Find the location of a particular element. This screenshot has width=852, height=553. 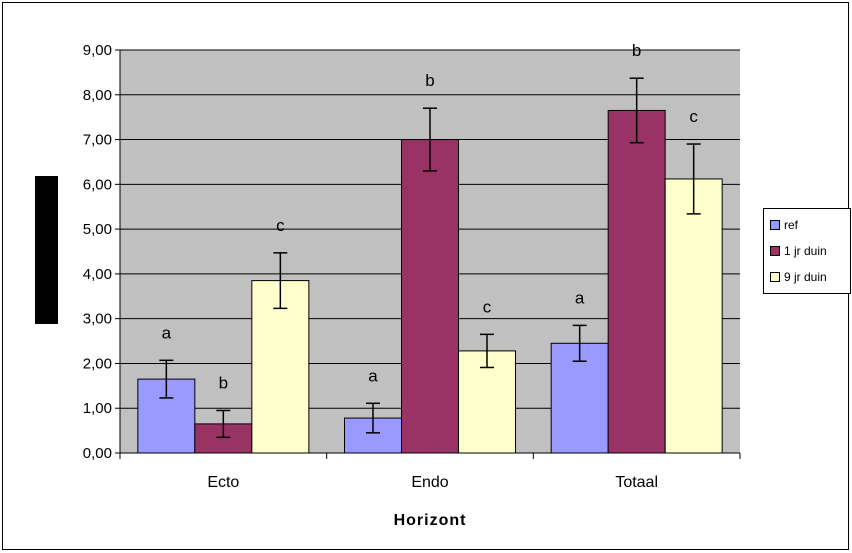

y-tick-label: 8,00 is located at coordinates (97, 95).